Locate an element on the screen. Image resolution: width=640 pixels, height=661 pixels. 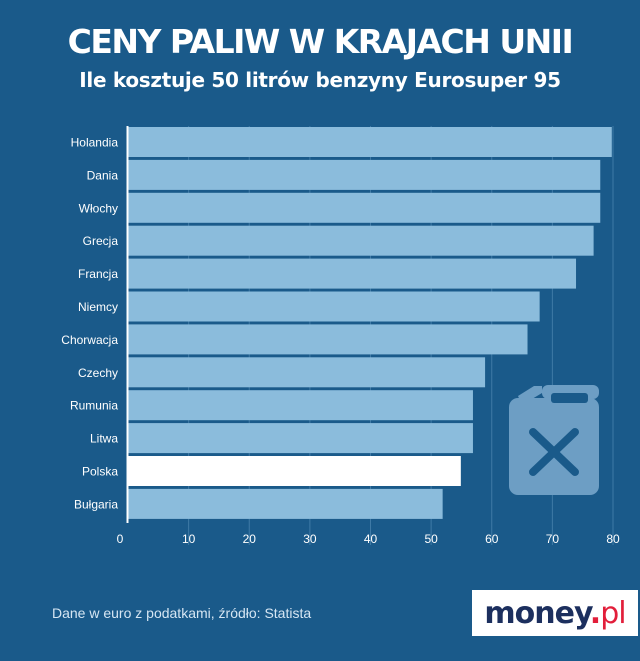
x-tick-label: 30 is located at coordinates (310, 539).